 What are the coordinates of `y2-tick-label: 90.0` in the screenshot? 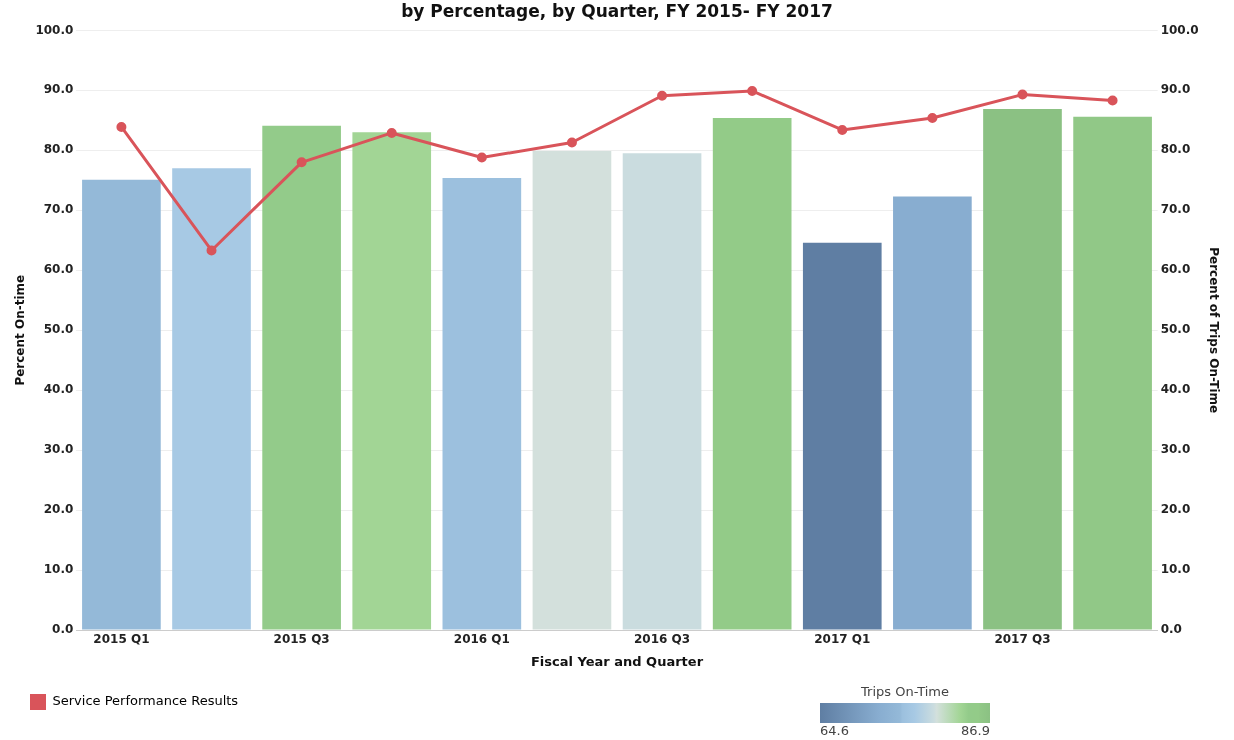 It's located at (1175, 89).